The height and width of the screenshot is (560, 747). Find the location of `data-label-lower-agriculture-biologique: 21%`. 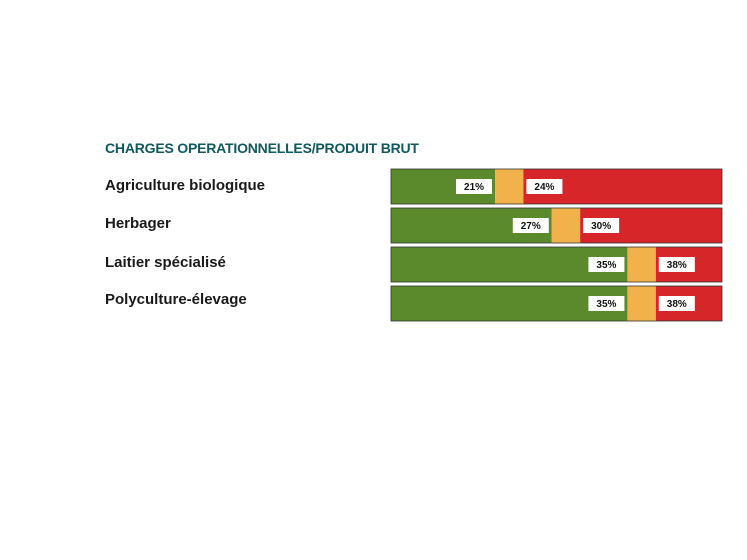

data-label-lower-agriculture-biologique: 21% is located at coordinates (474, 187).